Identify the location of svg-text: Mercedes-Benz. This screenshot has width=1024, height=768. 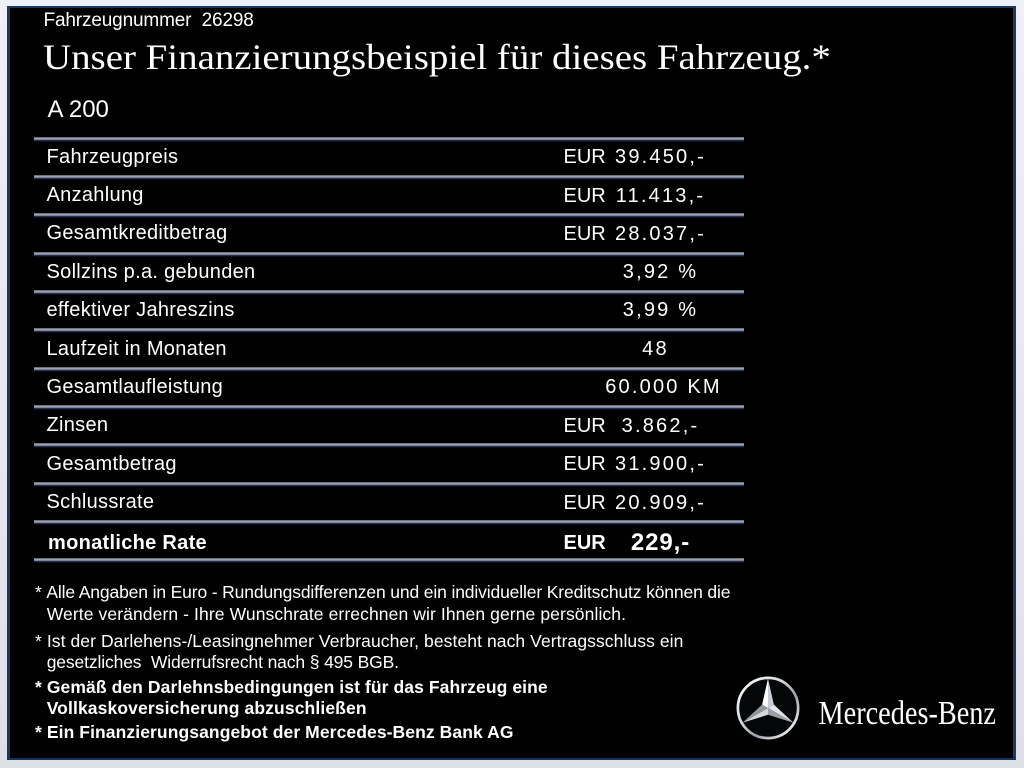
(908, 713).